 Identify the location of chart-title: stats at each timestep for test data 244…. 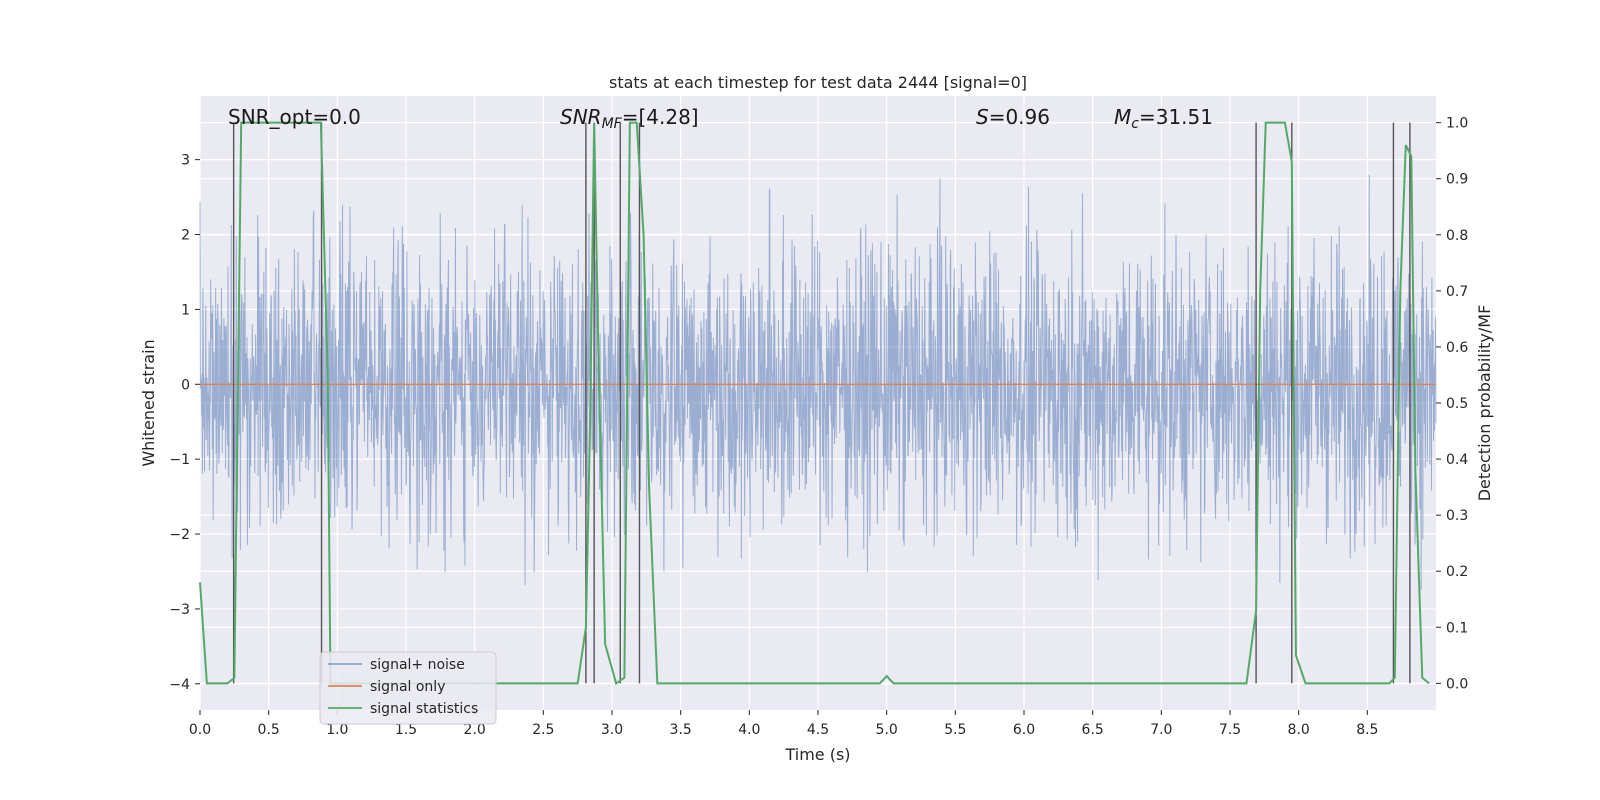
(818, 82).